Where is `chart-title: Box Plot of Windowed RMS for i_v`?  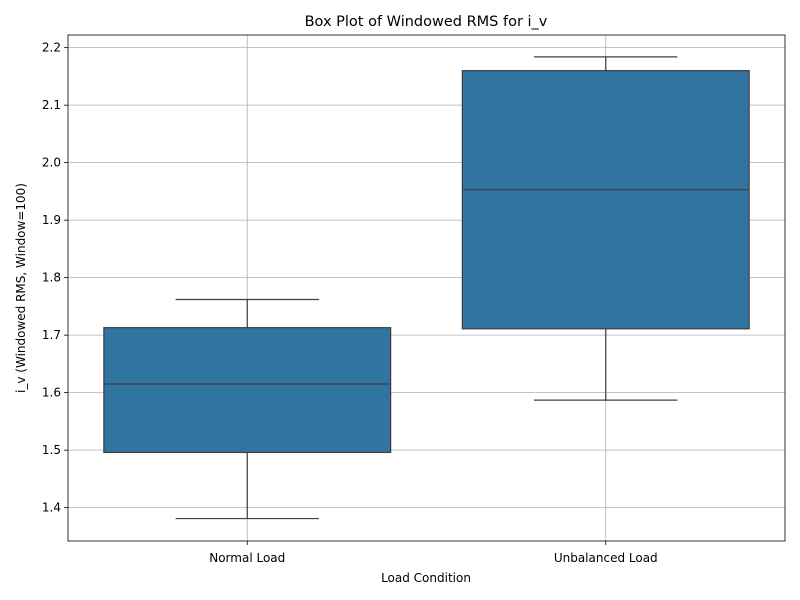
chart-title: Box Plot of Windowed RMS for i_v is located at coordinates (426, 22).